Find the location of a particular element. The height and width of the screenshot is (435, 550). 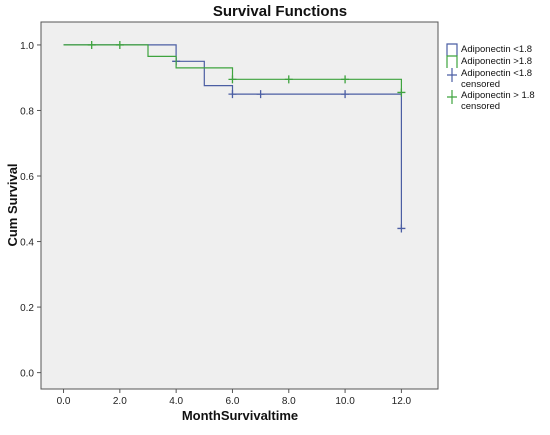

y-tick-label: 0.4 is located at coordinates (27, 243).